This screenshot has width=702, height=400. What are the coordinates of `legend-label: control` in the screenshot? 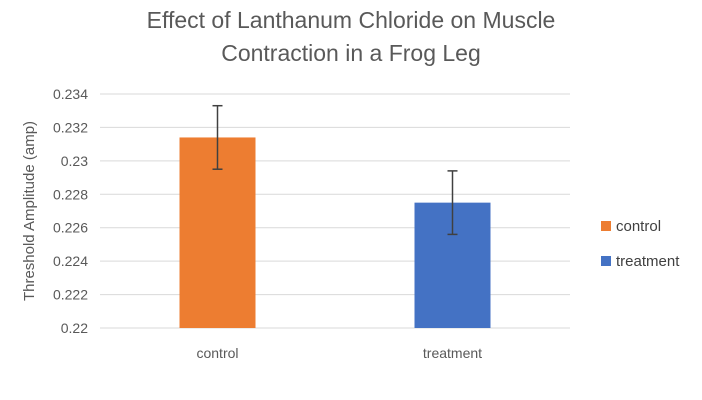 It's located at (638, 226).